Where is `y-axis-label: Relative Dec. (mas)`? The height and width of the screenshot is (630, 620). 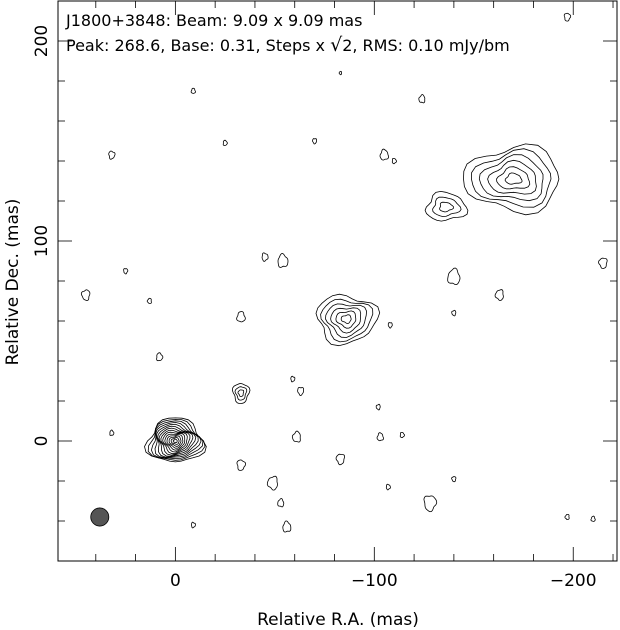 y-axis-label: Relative Dec. (mas) is located at coordinates (13, 282).